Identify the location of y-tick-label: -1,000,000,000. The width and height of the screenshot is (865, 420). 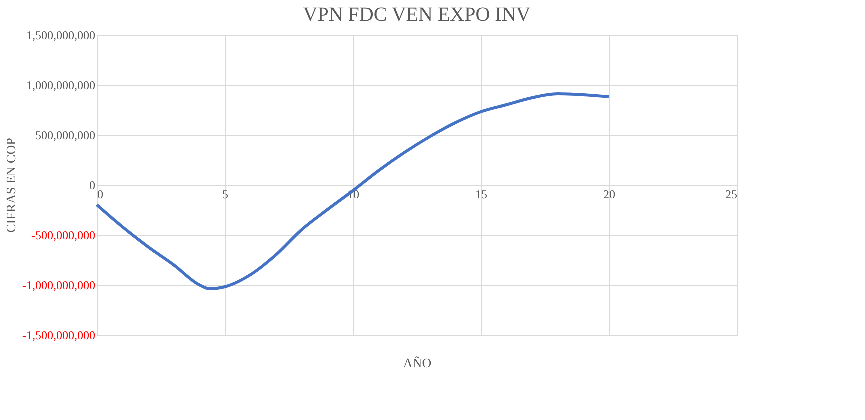
(59, 285).